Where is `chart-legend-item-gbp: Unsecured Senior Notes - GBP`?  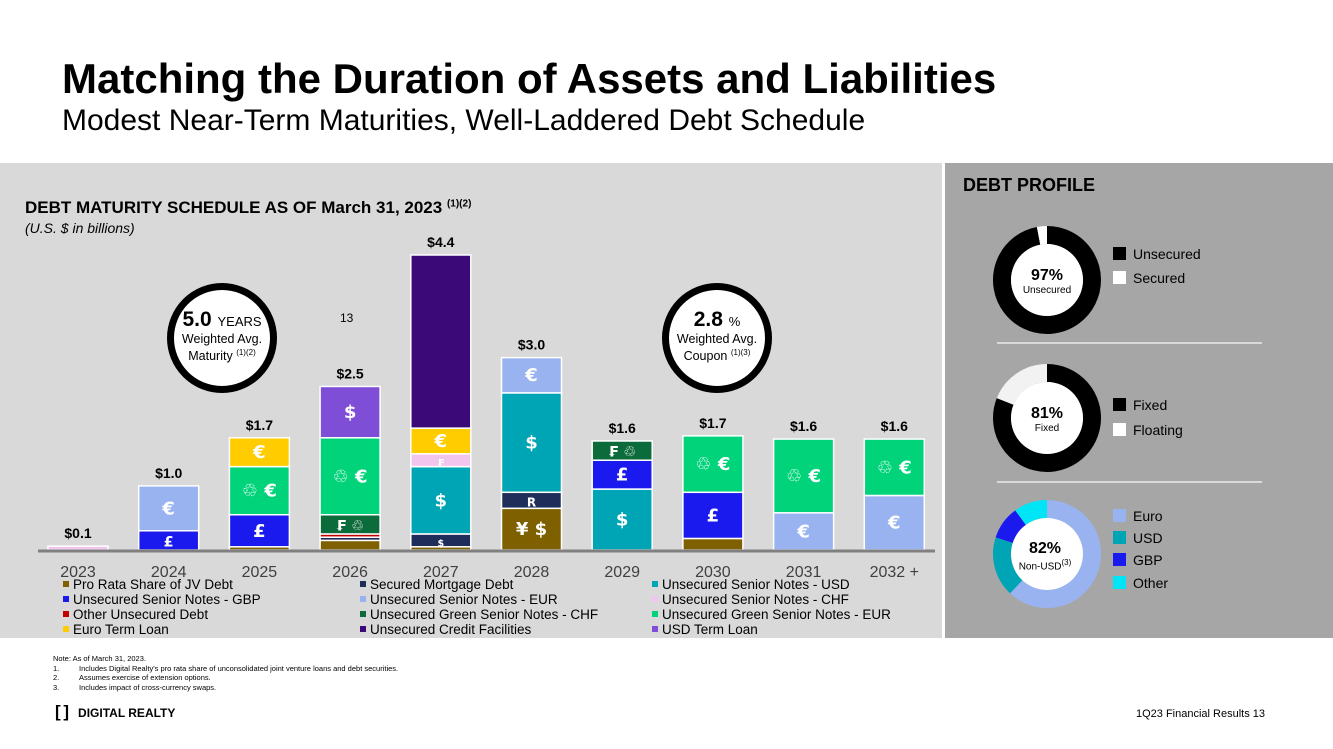
chart-legend-item-gbp: Unsecured Senior Notes - GBP is located at coordinates (162, 599).